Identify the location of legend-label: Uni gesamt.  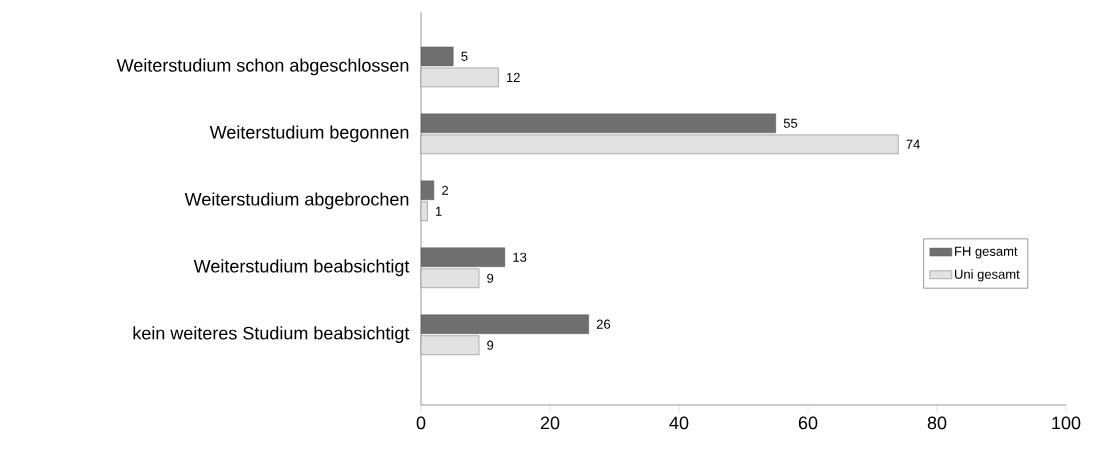
(987, 275).